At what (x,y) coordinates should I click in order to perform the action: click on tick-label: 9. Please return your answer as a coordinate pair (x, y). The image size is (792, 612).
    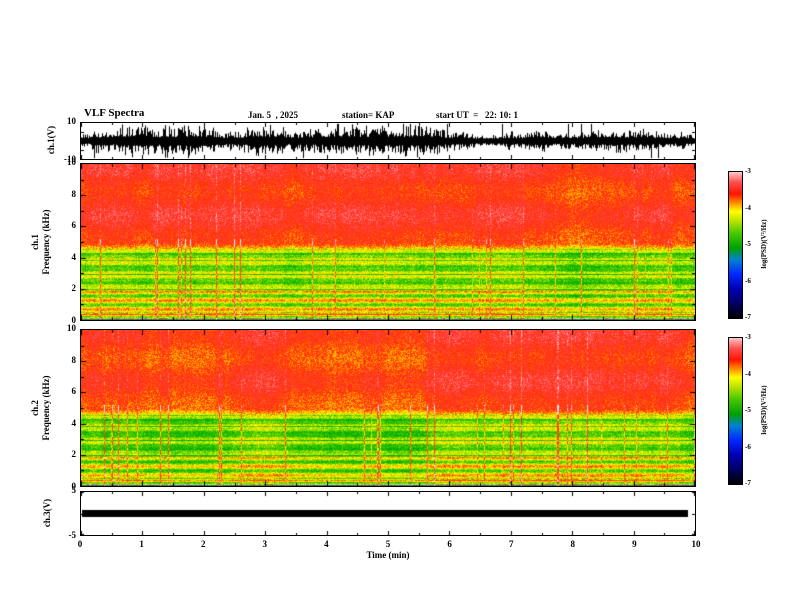
    Looking at the image, I should click on (634, 544).